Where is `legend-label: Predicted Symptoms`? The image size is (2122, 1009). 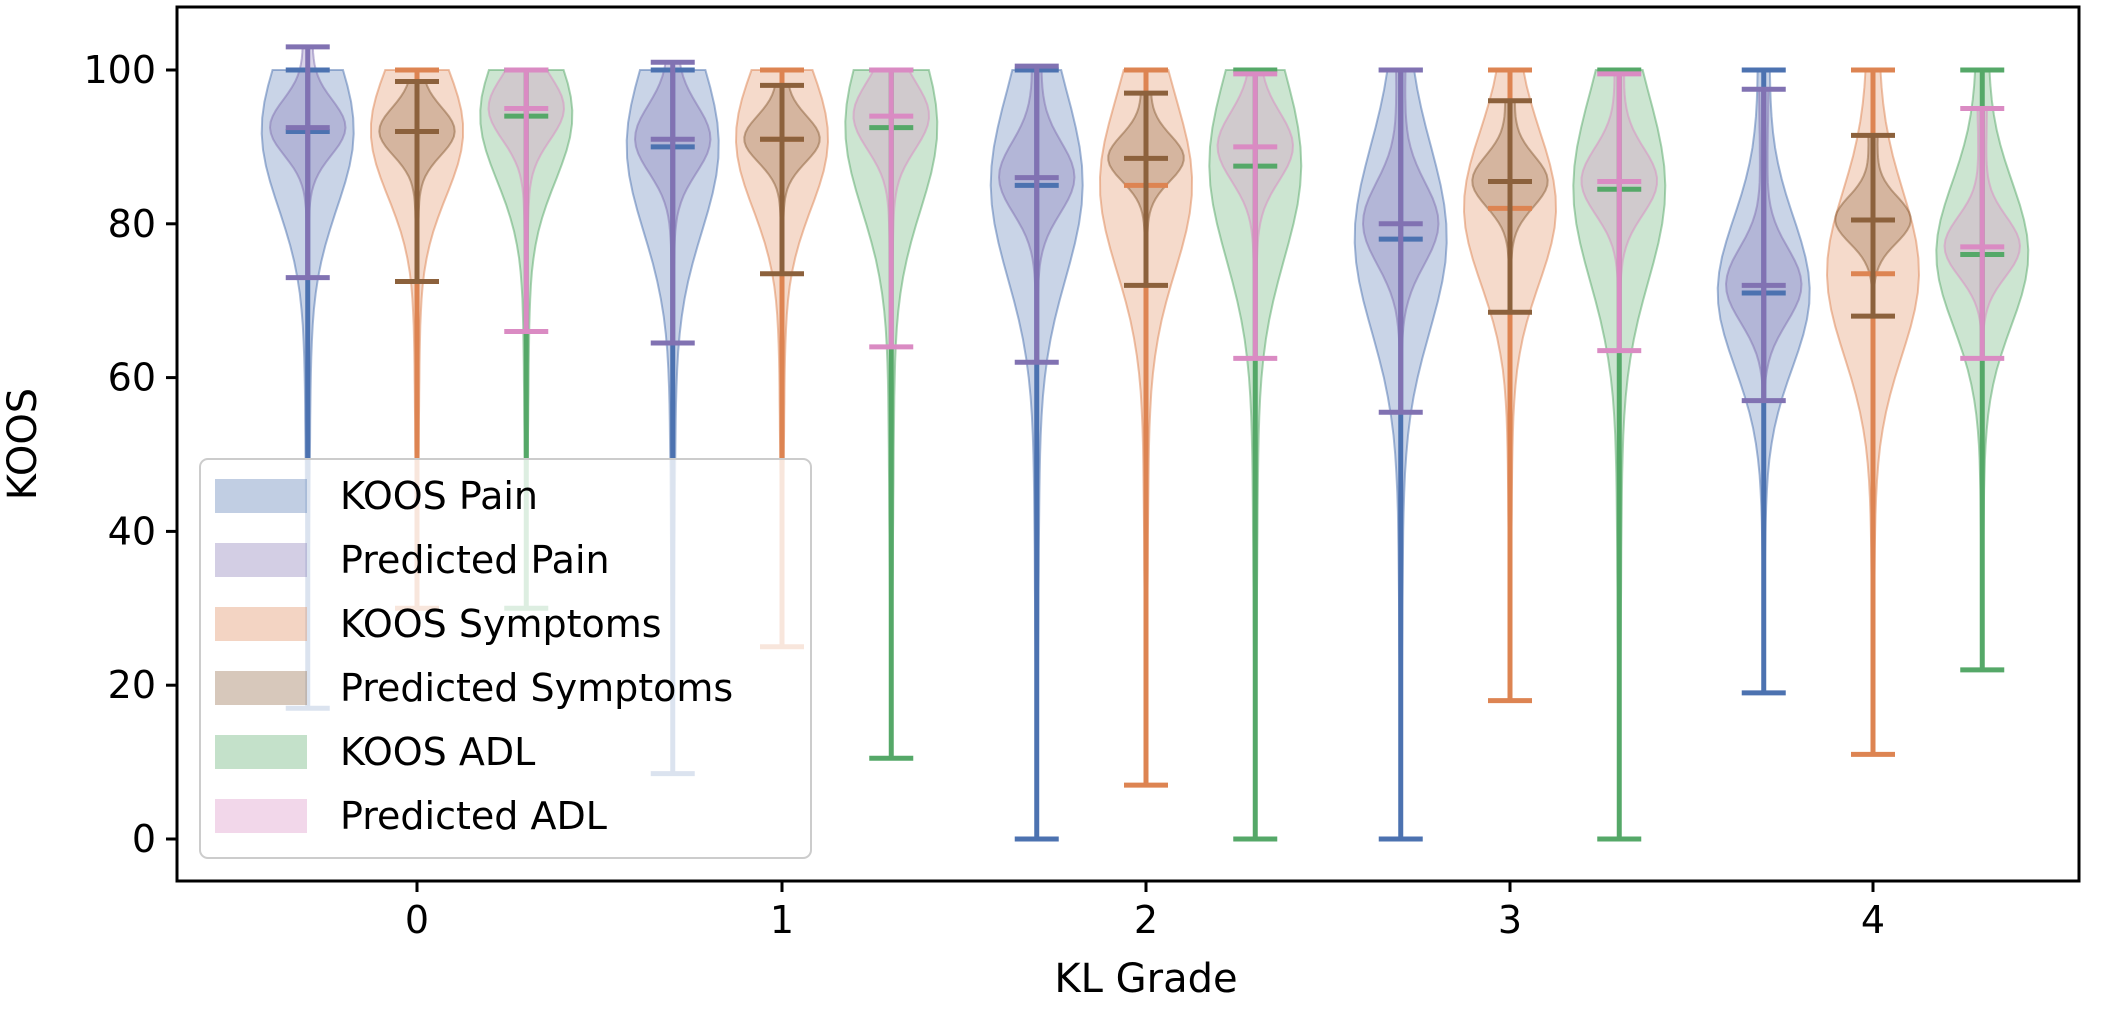
legend-label: Predicted Symptoms is located at coordinates (536, 688).